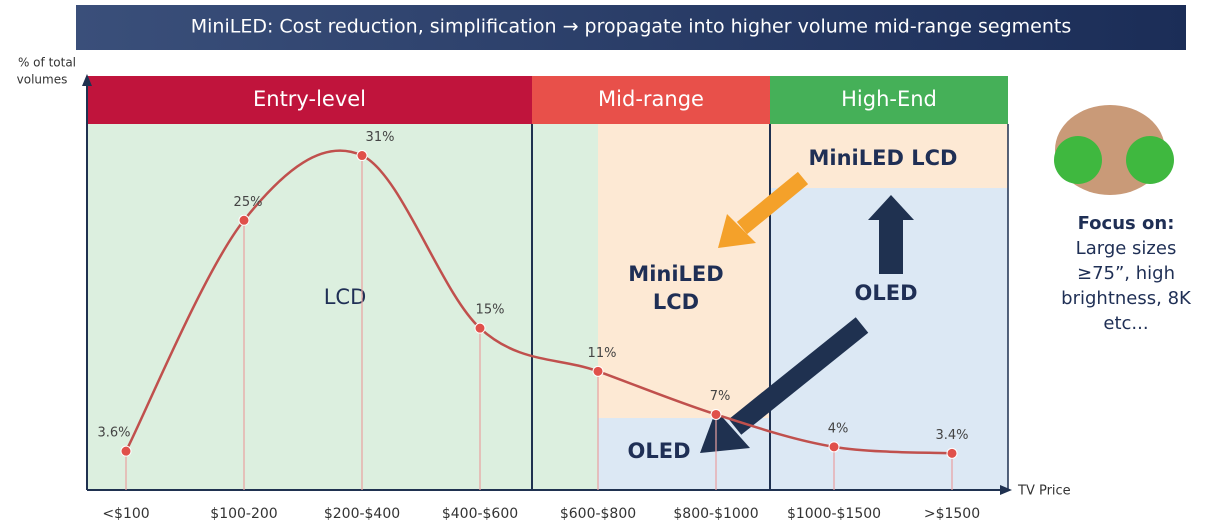 Image resolution: width=1208 pixels, height=529 pixels. Describe the element at coordinates (598, 514) in the screenshot. I see `x-tick-label: $600-$800` at that location.